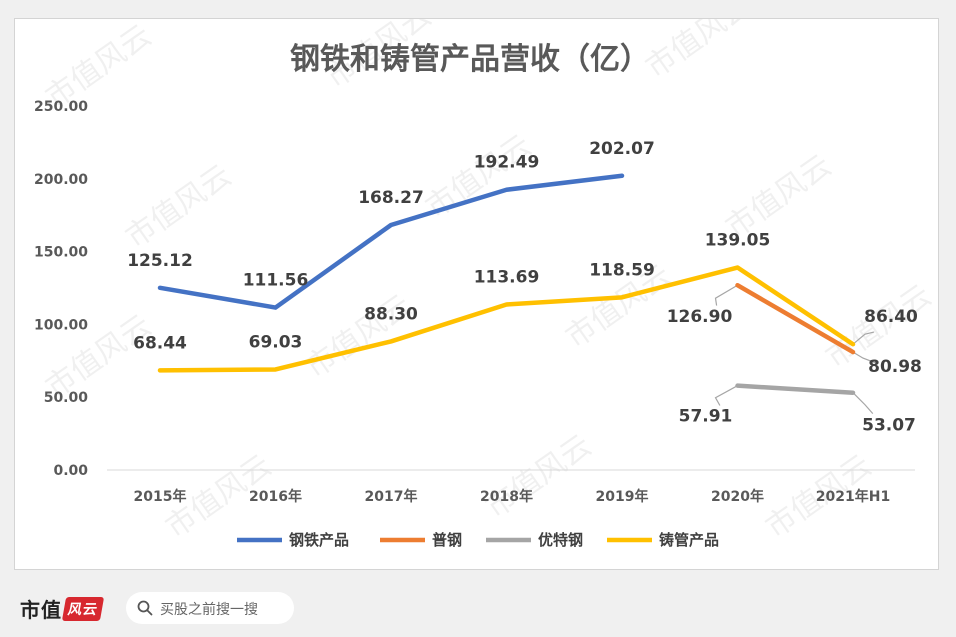 The width and height of the screenshot is (956, 637). Describe the element at coordinates (391, 314) in the screenshot. I see `data-label: 88.30` at that location.